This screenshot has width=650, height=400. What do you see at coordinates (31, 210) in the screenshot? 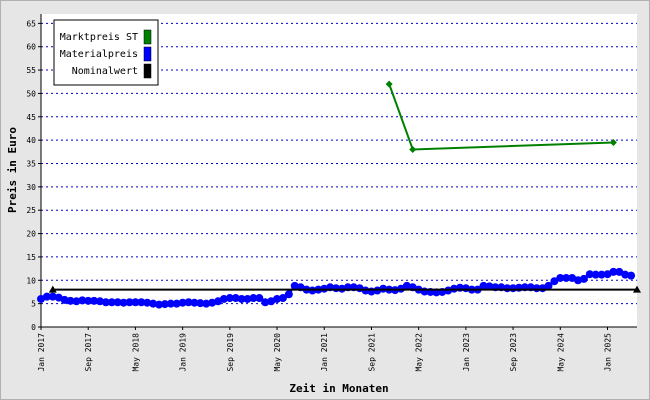
I see `y-tick-label: 25` at bounding box center [31, 210].